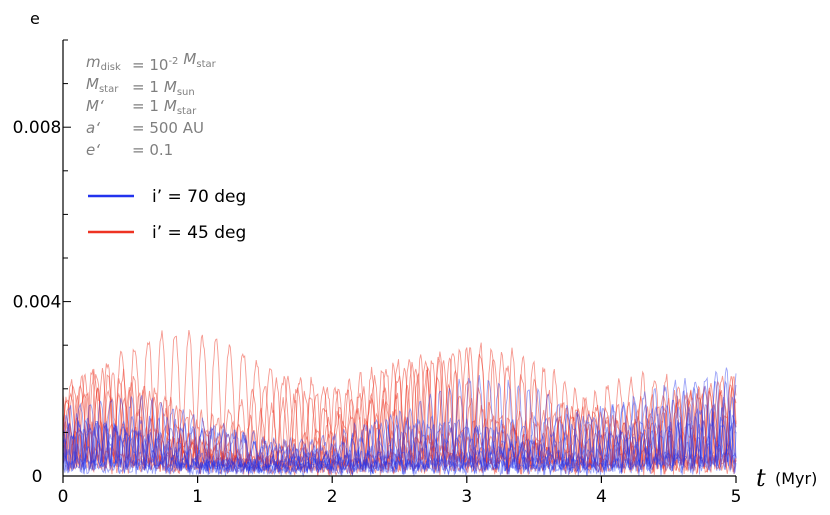  Describe the element at coordinates (145, 128) in the screenshot. I see `parameter-line: a‘ = 500 AU` at that location.